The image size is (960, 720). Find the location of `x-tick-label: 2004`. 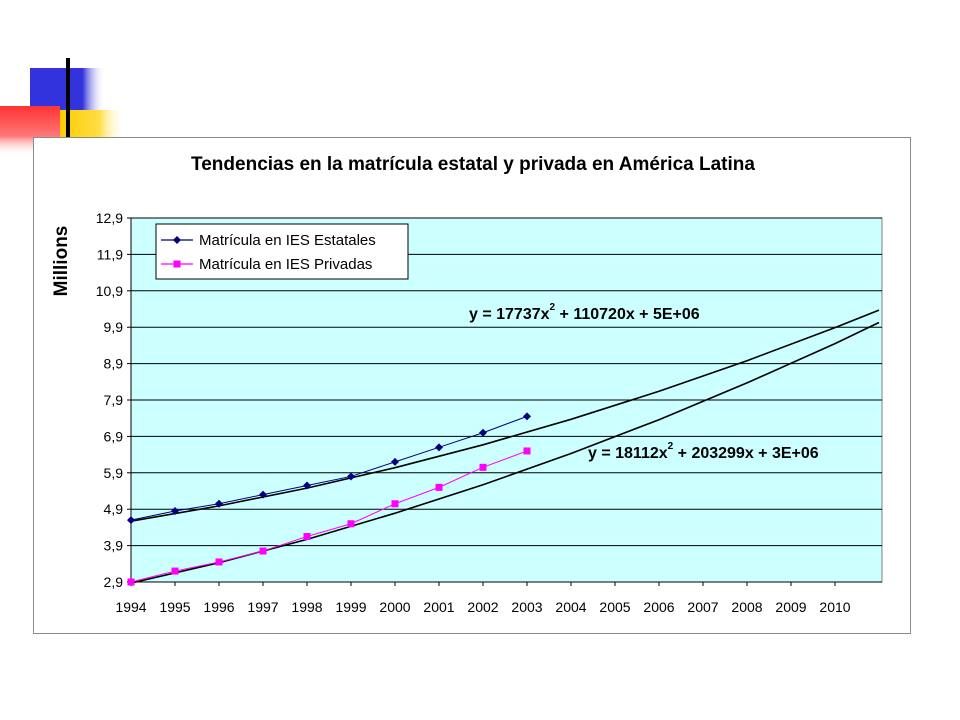

x-tick-label: 2004 is located at coordinates (570, 607).